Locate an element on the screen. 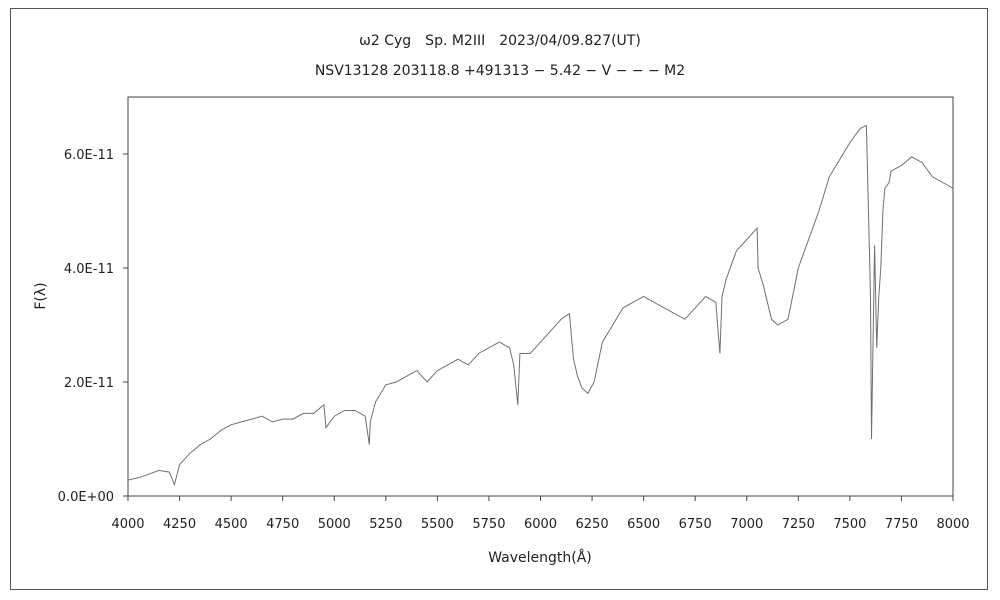  y-tick-label: 0.0E+00 is located at coordinates (86, 497).